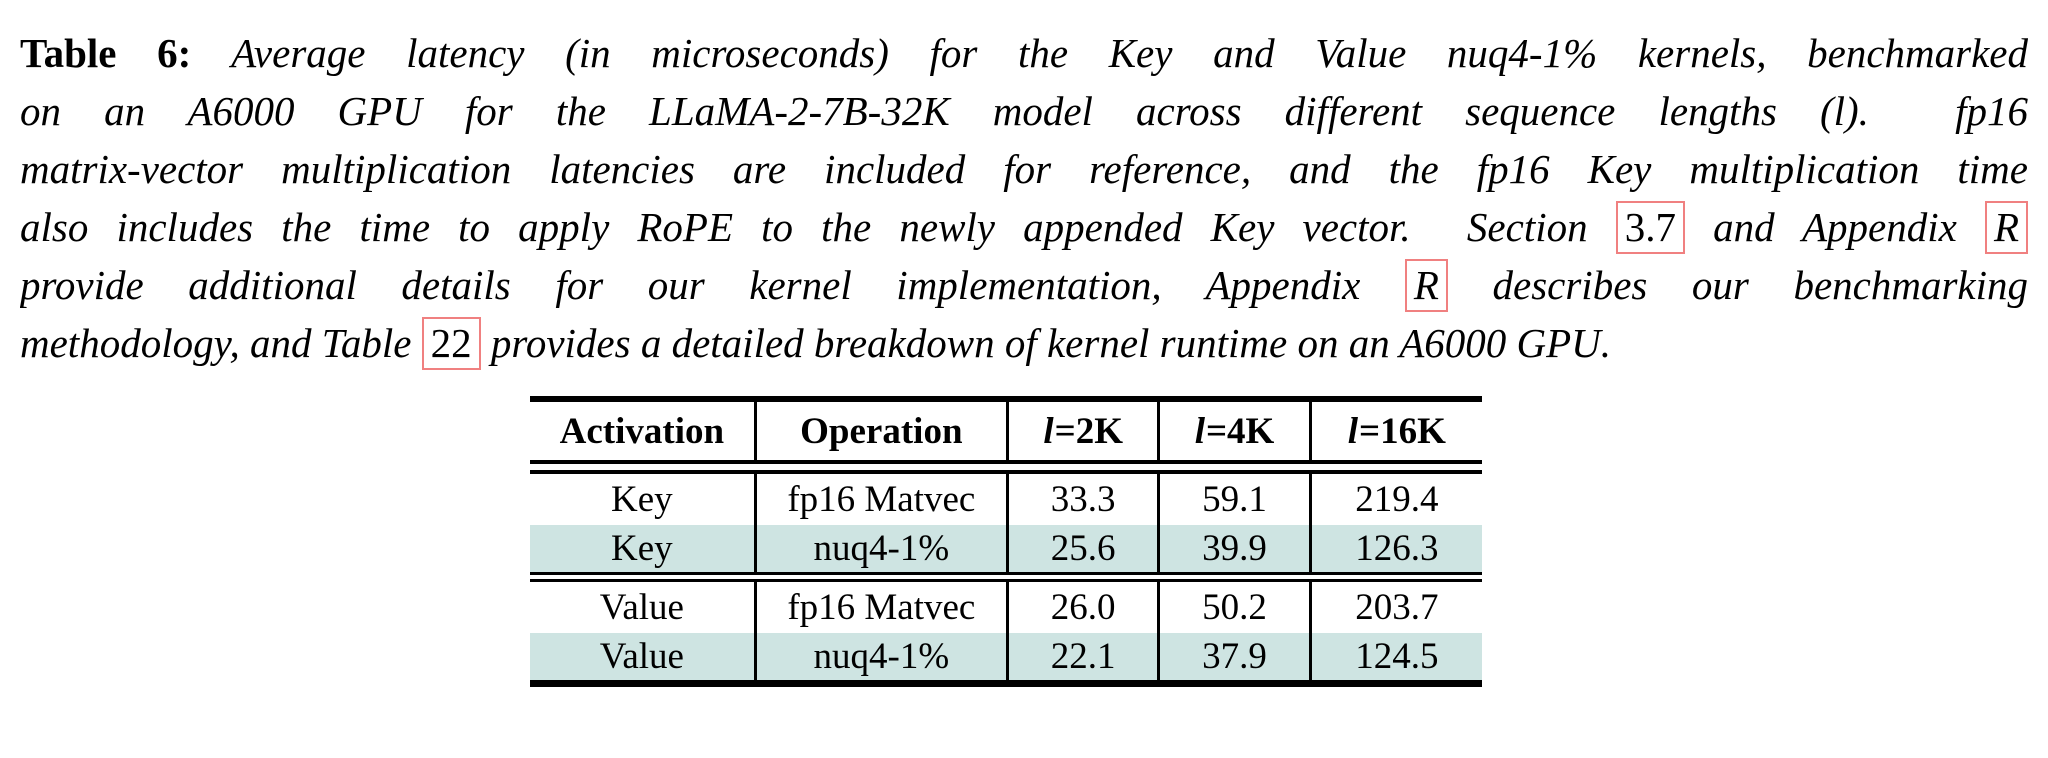 The image size is (2048, 758). I want to click on group-separator-rule, so click(1006, 577).